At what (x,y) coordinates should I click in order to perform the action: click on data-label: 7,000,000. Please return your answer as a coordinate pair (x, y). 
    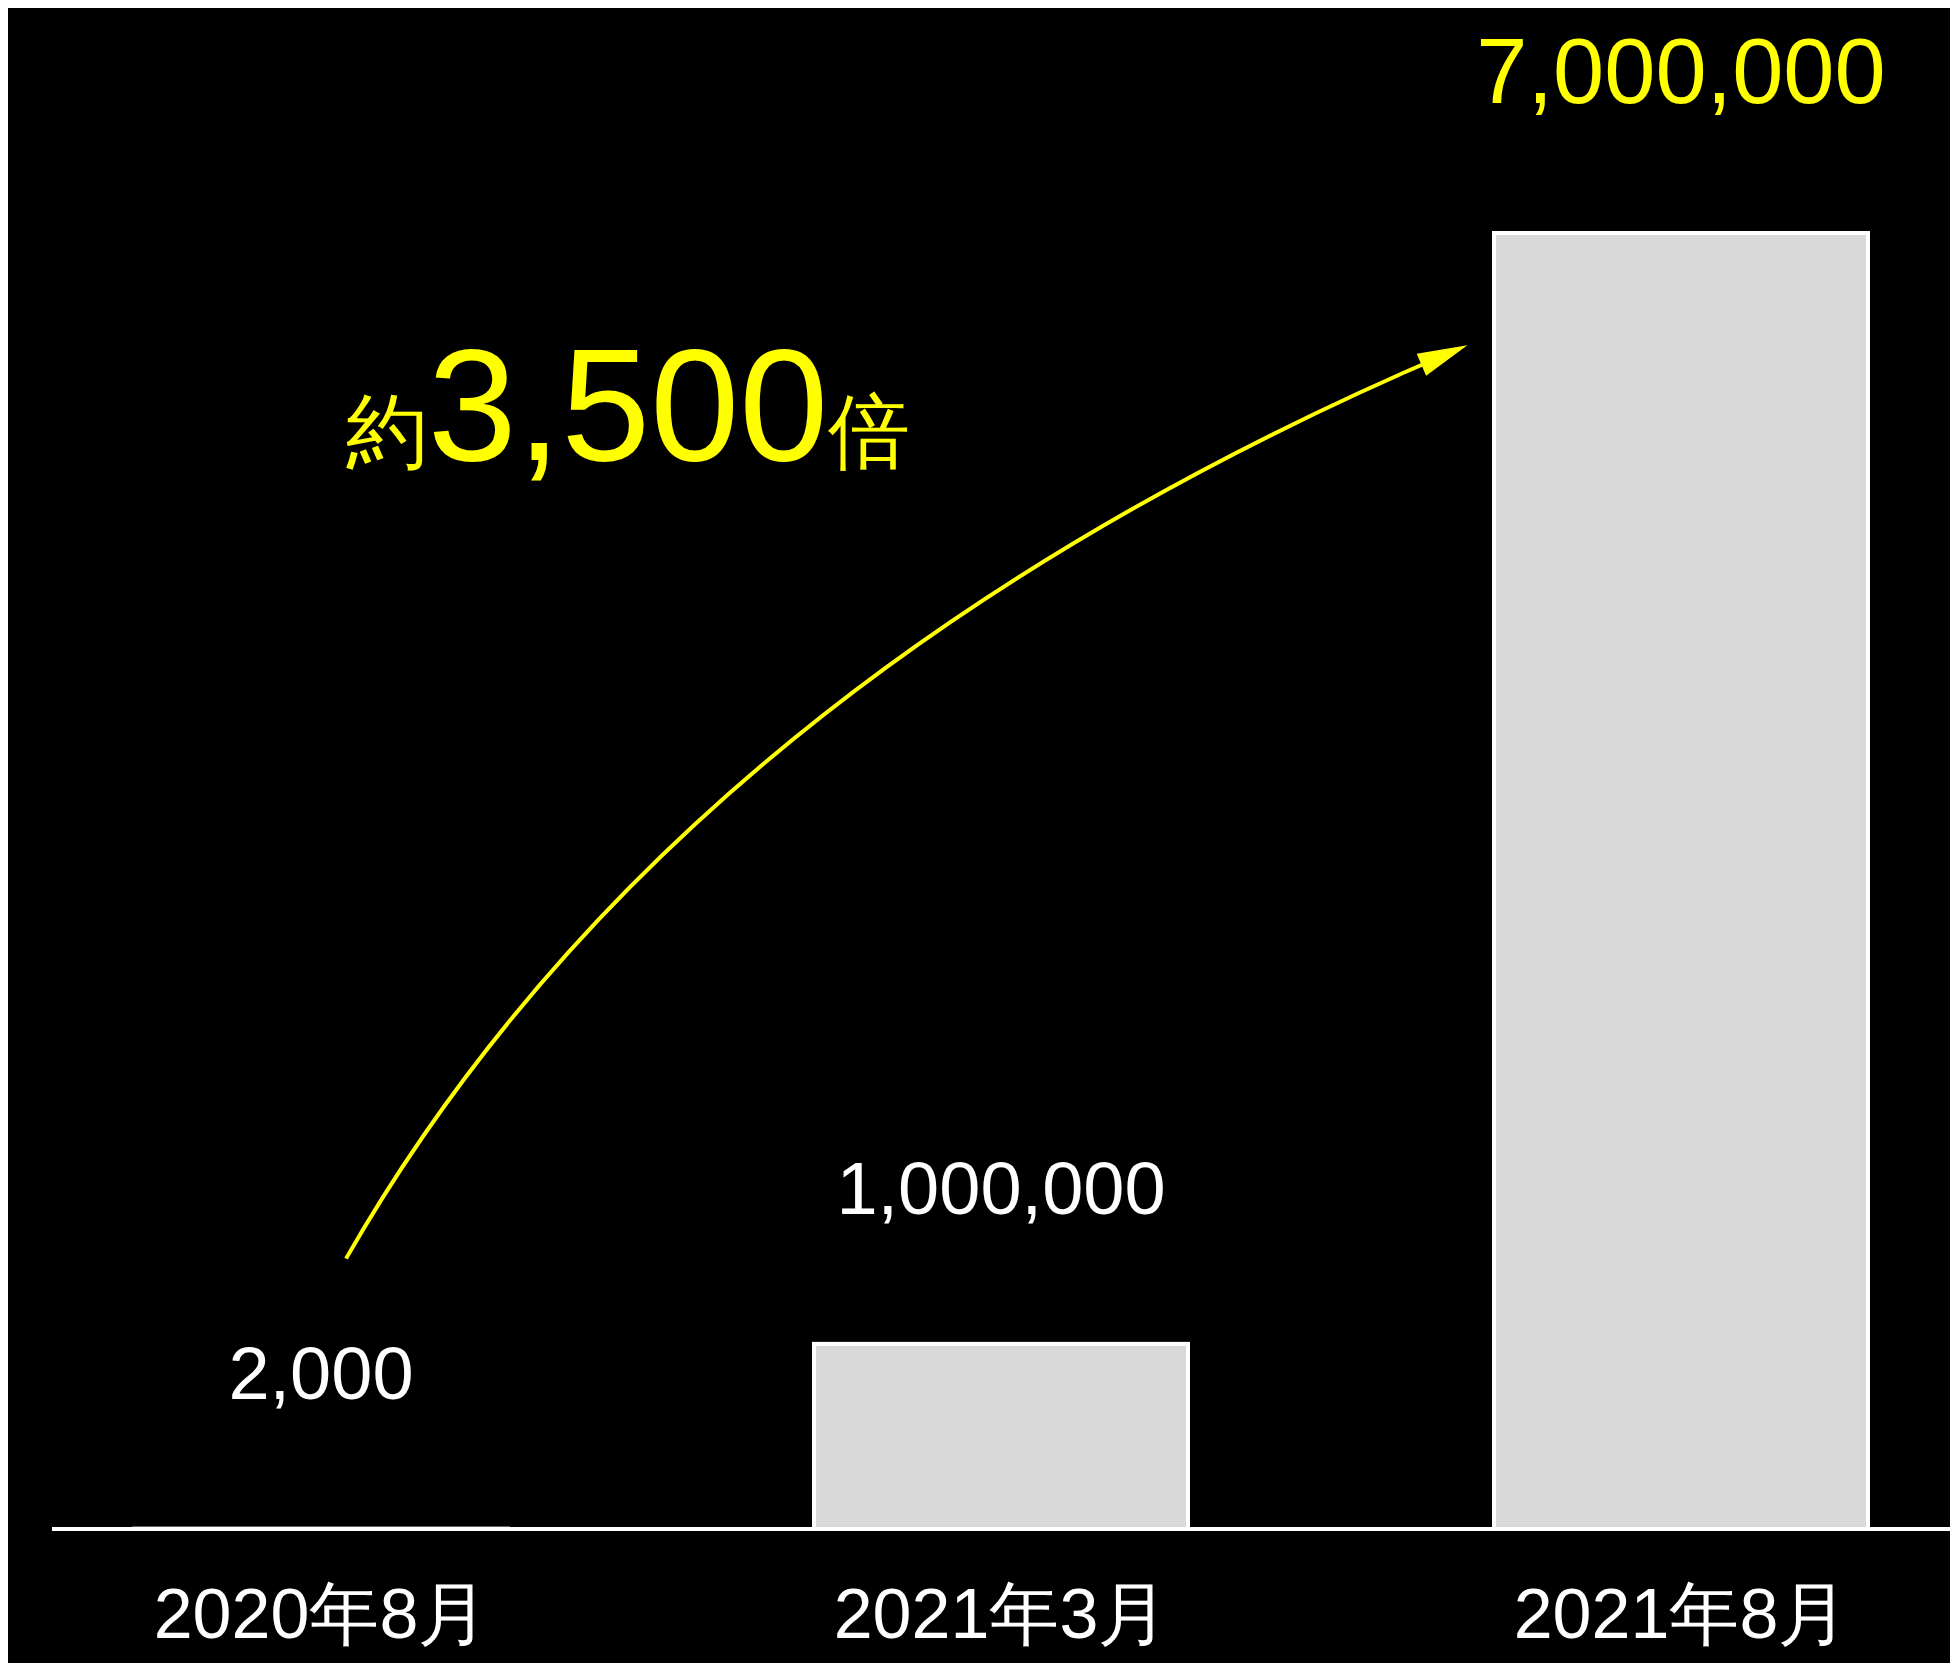
    Looking at the image, I should click on (1681, 71).